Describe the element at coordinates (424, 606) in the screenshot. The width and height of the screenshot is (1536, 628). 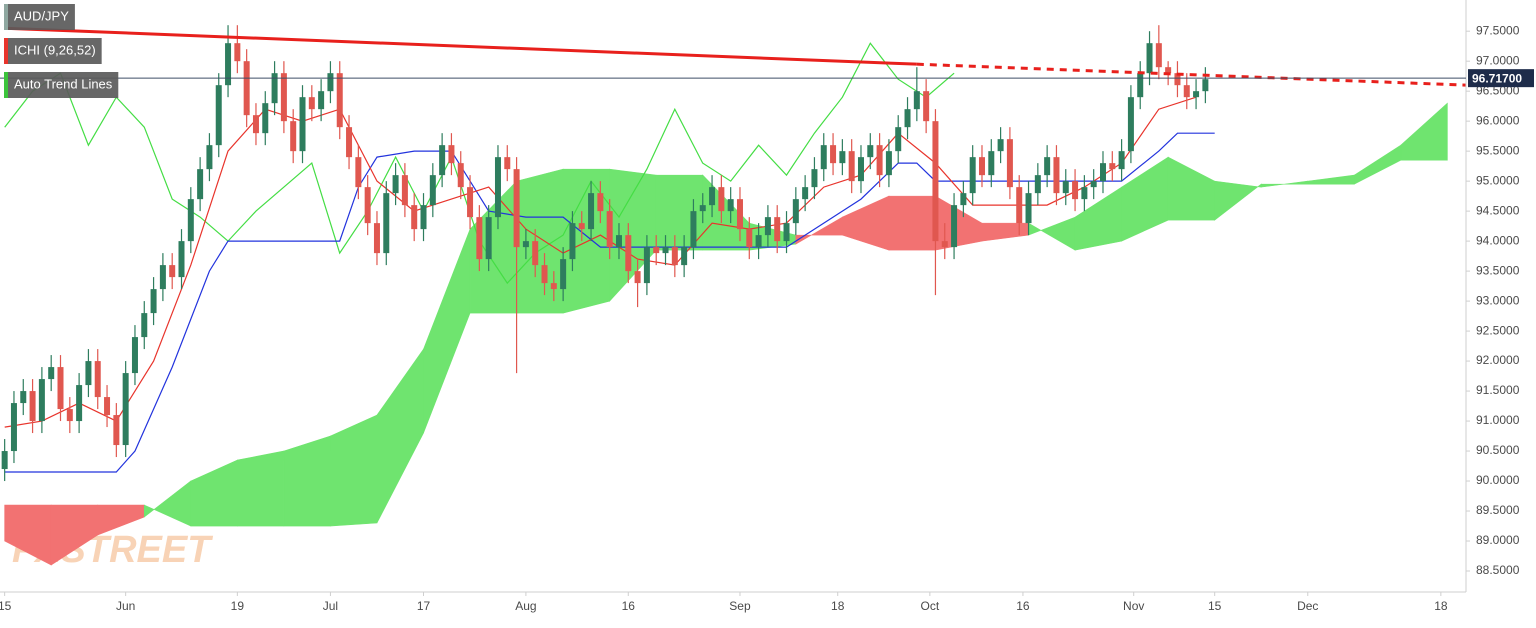
I see `x-tick-label: 17` at that location.